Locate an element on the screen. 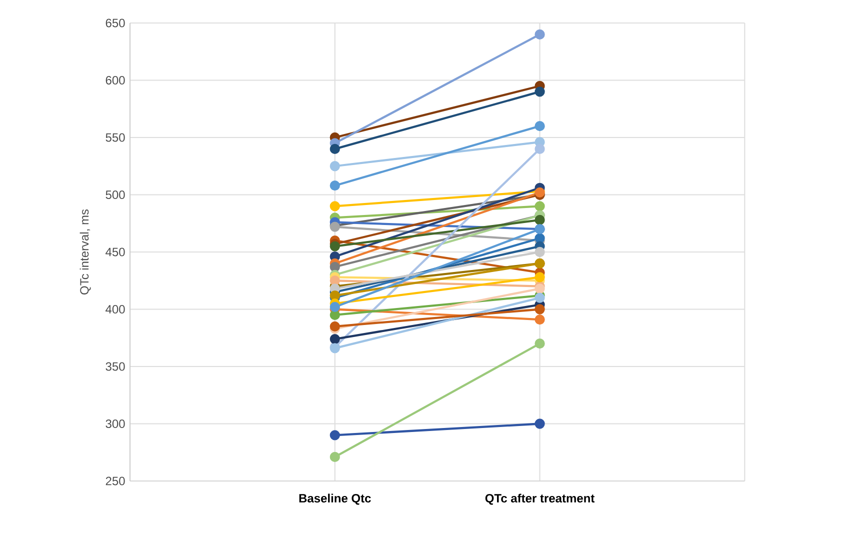 This screenshot has height=537, width=863. x-tick-label: Baseline Qtc is located at coordinates (335, 499).